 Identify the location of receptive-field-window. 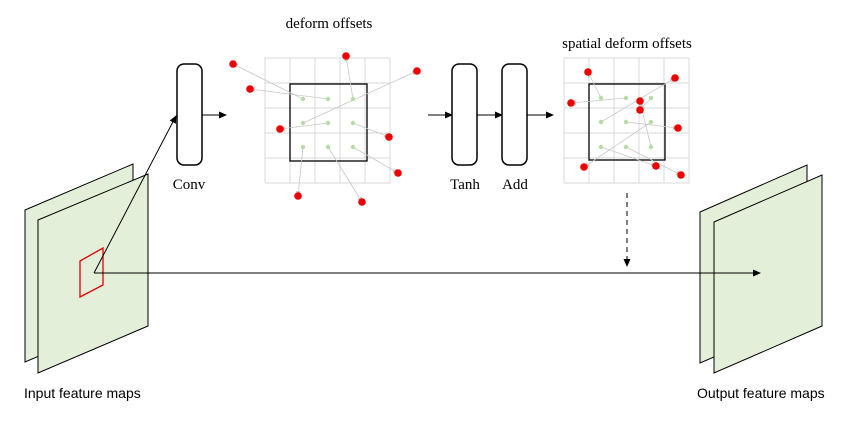
(91, 272).